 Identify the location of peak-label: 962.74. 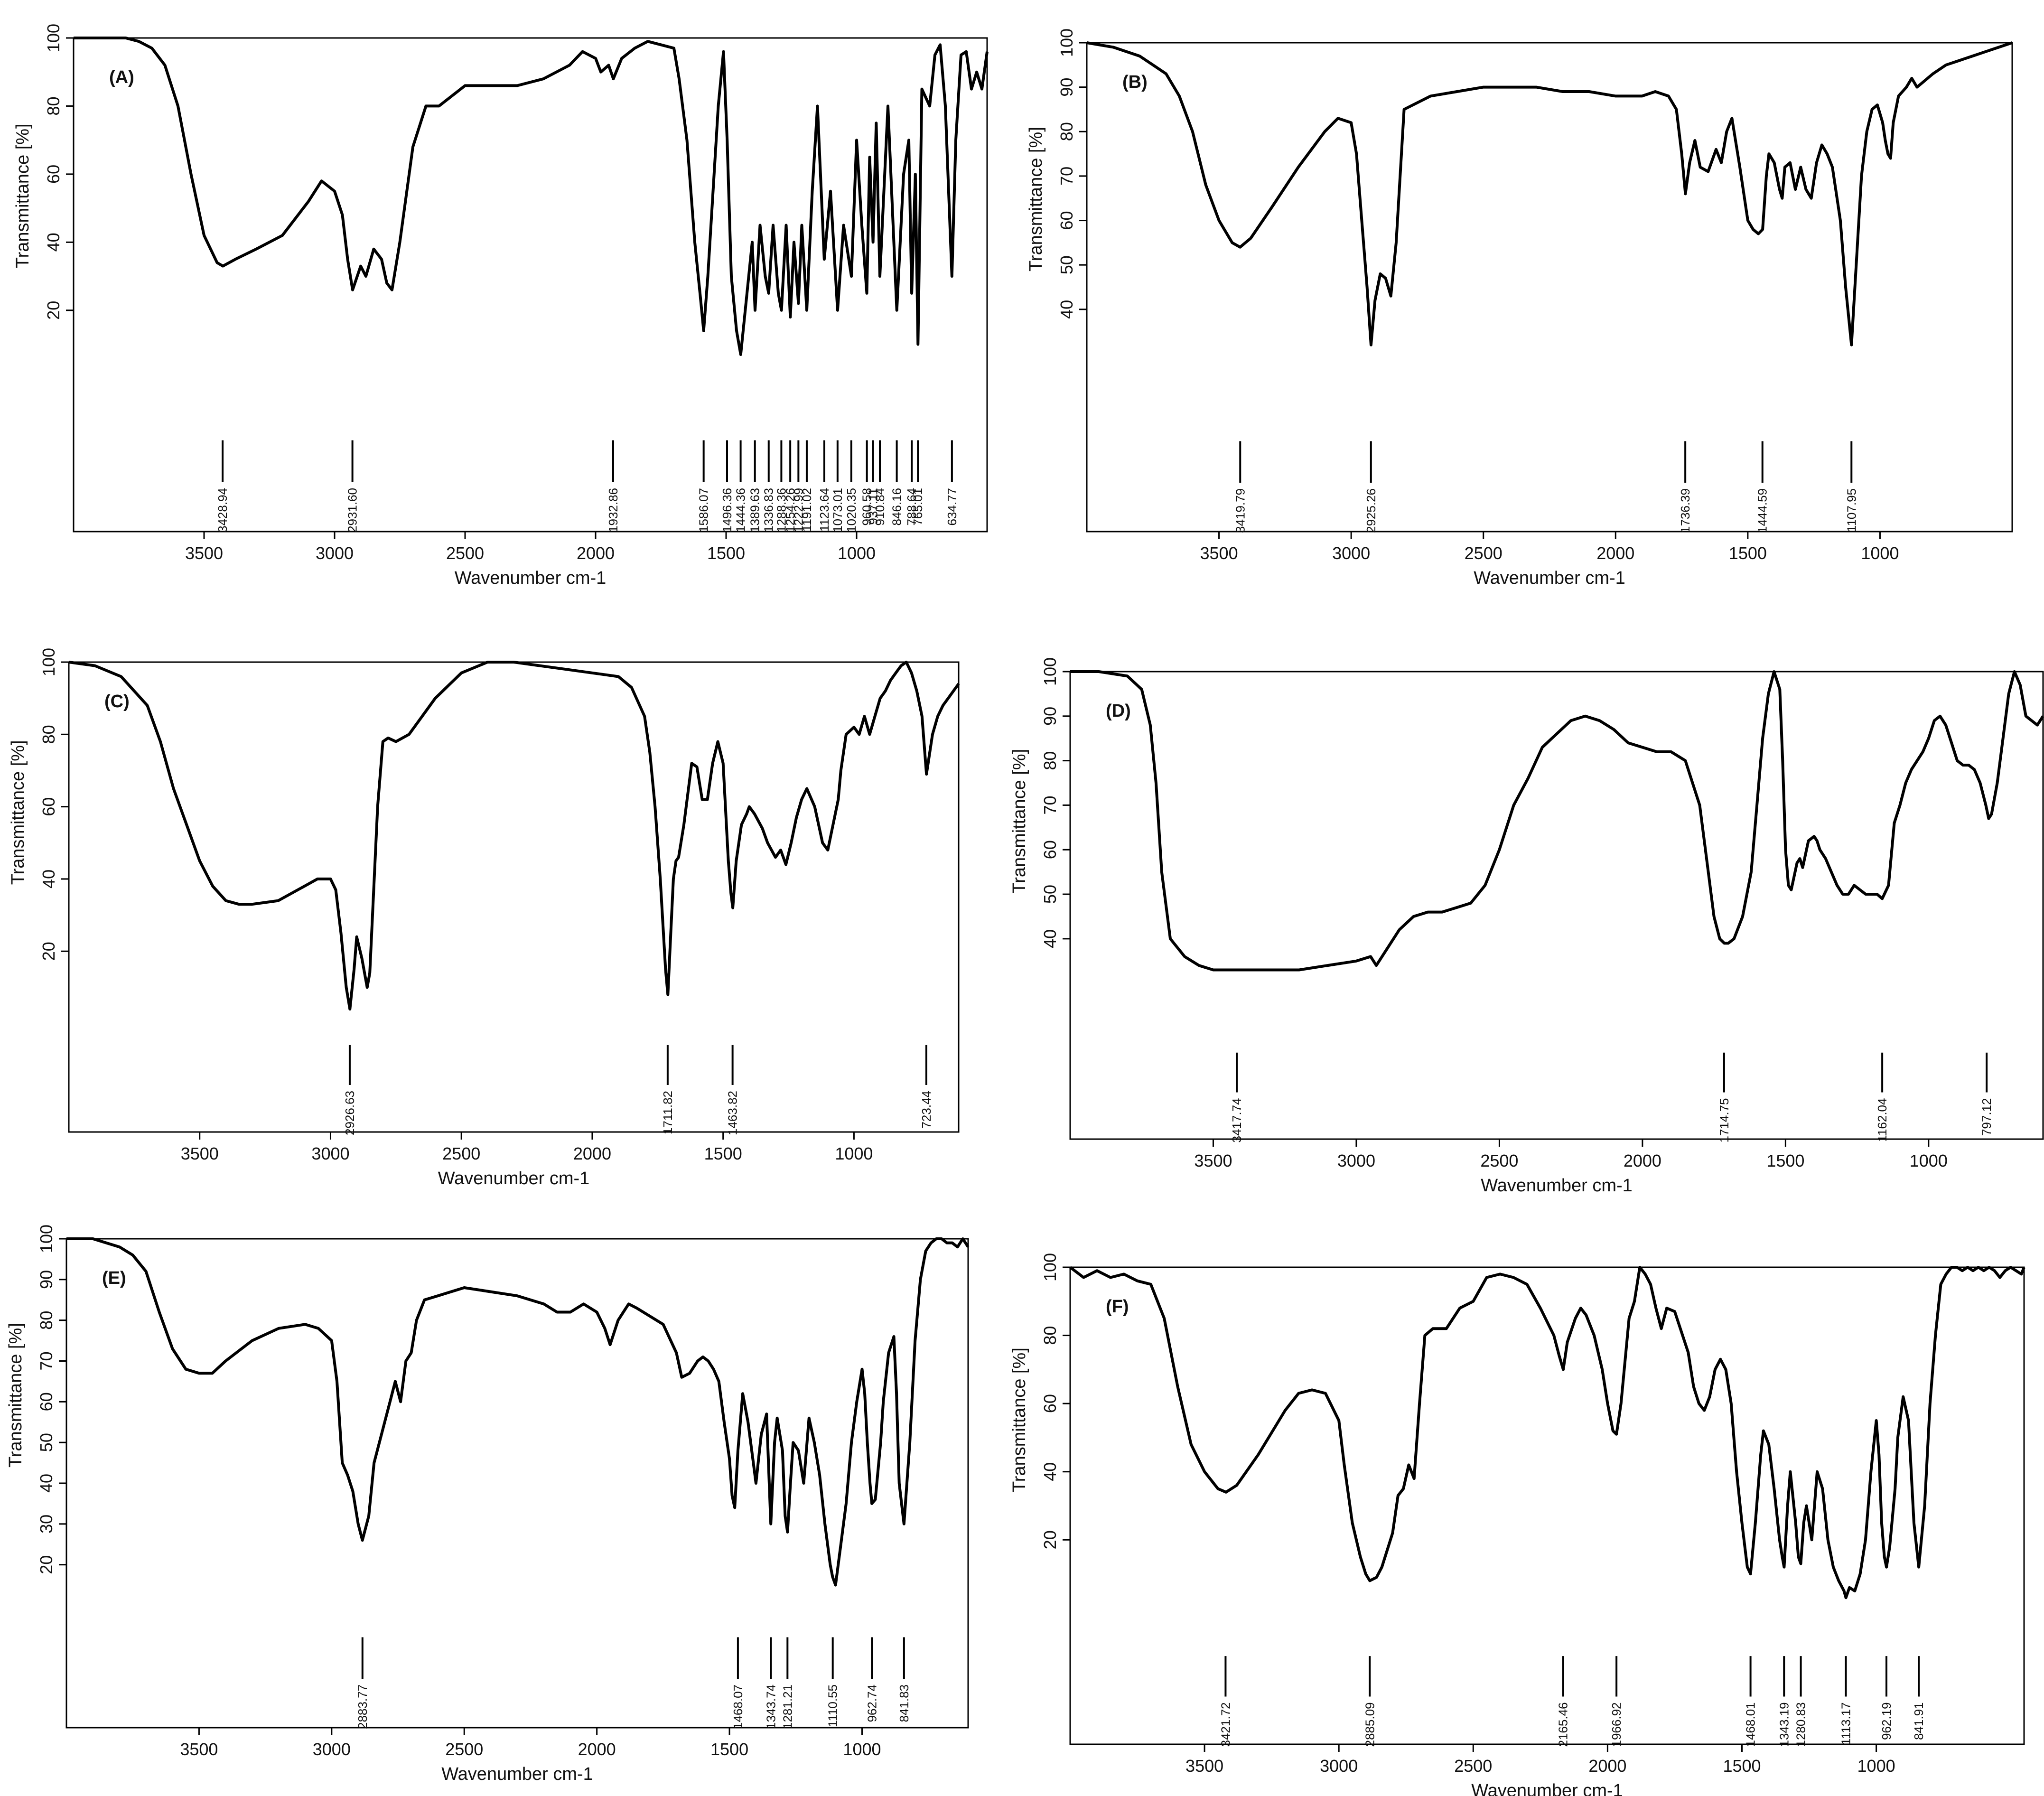
(872, 1703).